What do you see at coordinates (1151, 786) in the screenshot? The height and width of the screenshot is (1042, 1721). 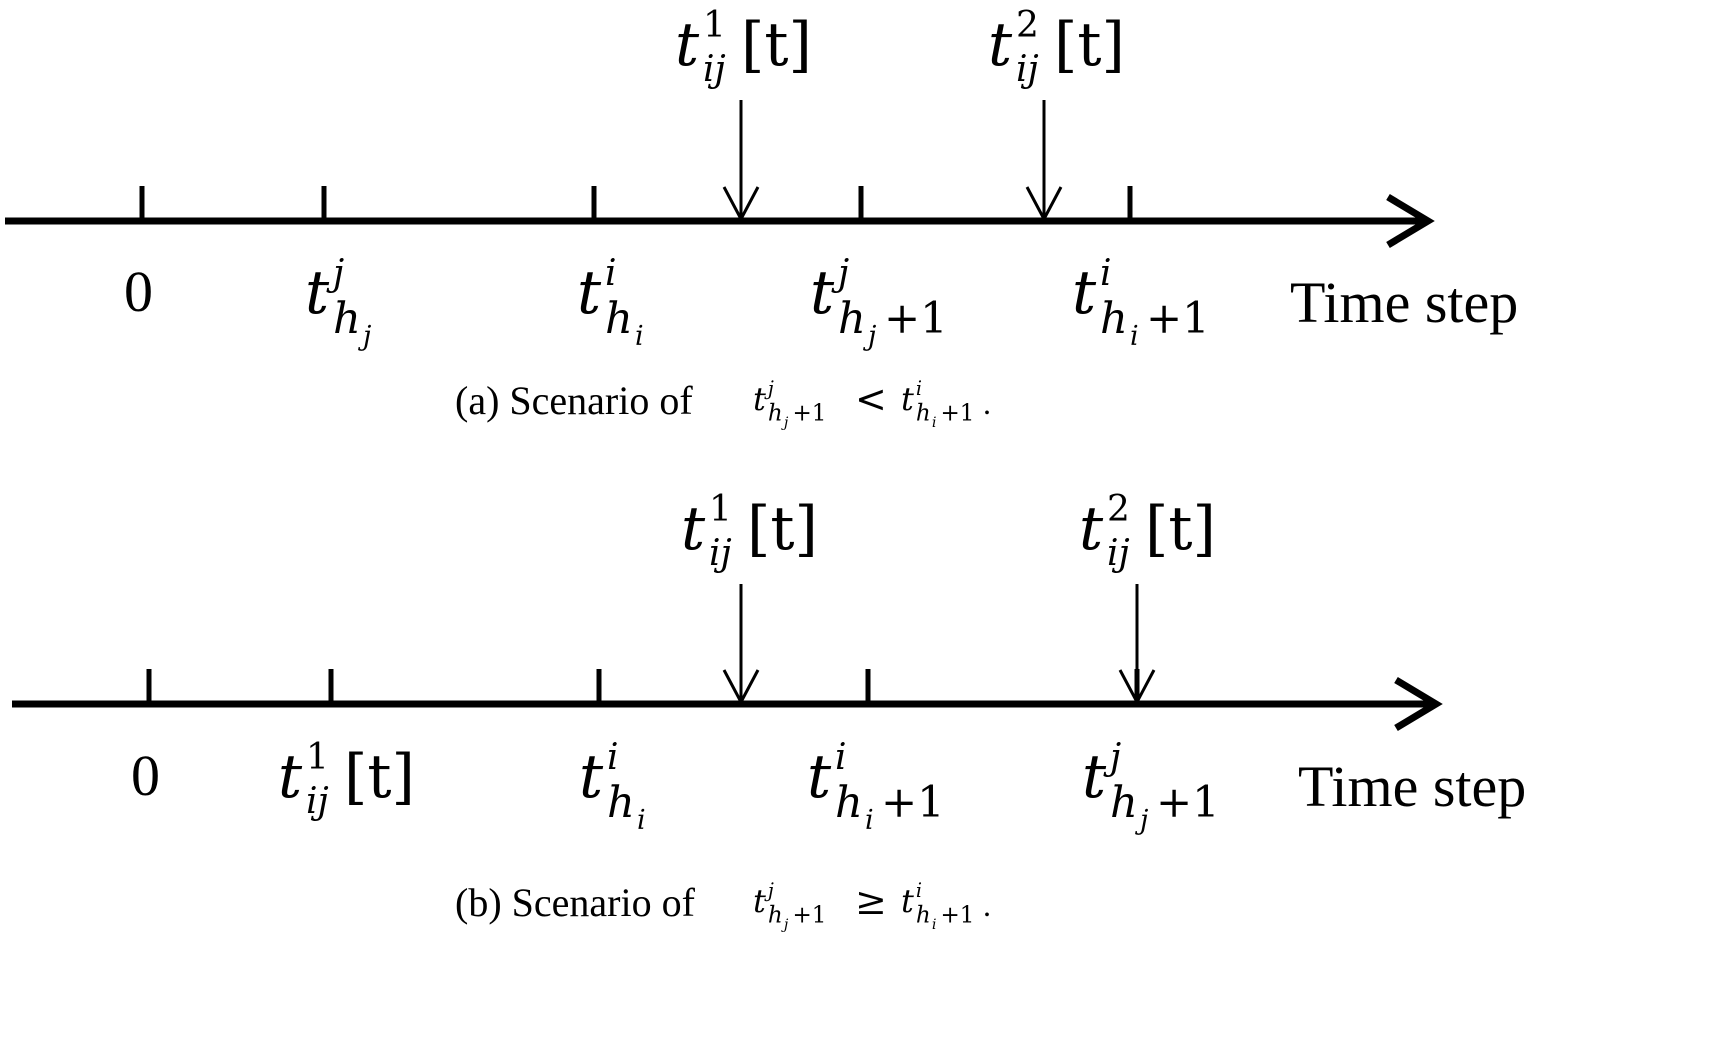 I see `tick-label-4: t jh j +1` at bounding box center [1151, 786].